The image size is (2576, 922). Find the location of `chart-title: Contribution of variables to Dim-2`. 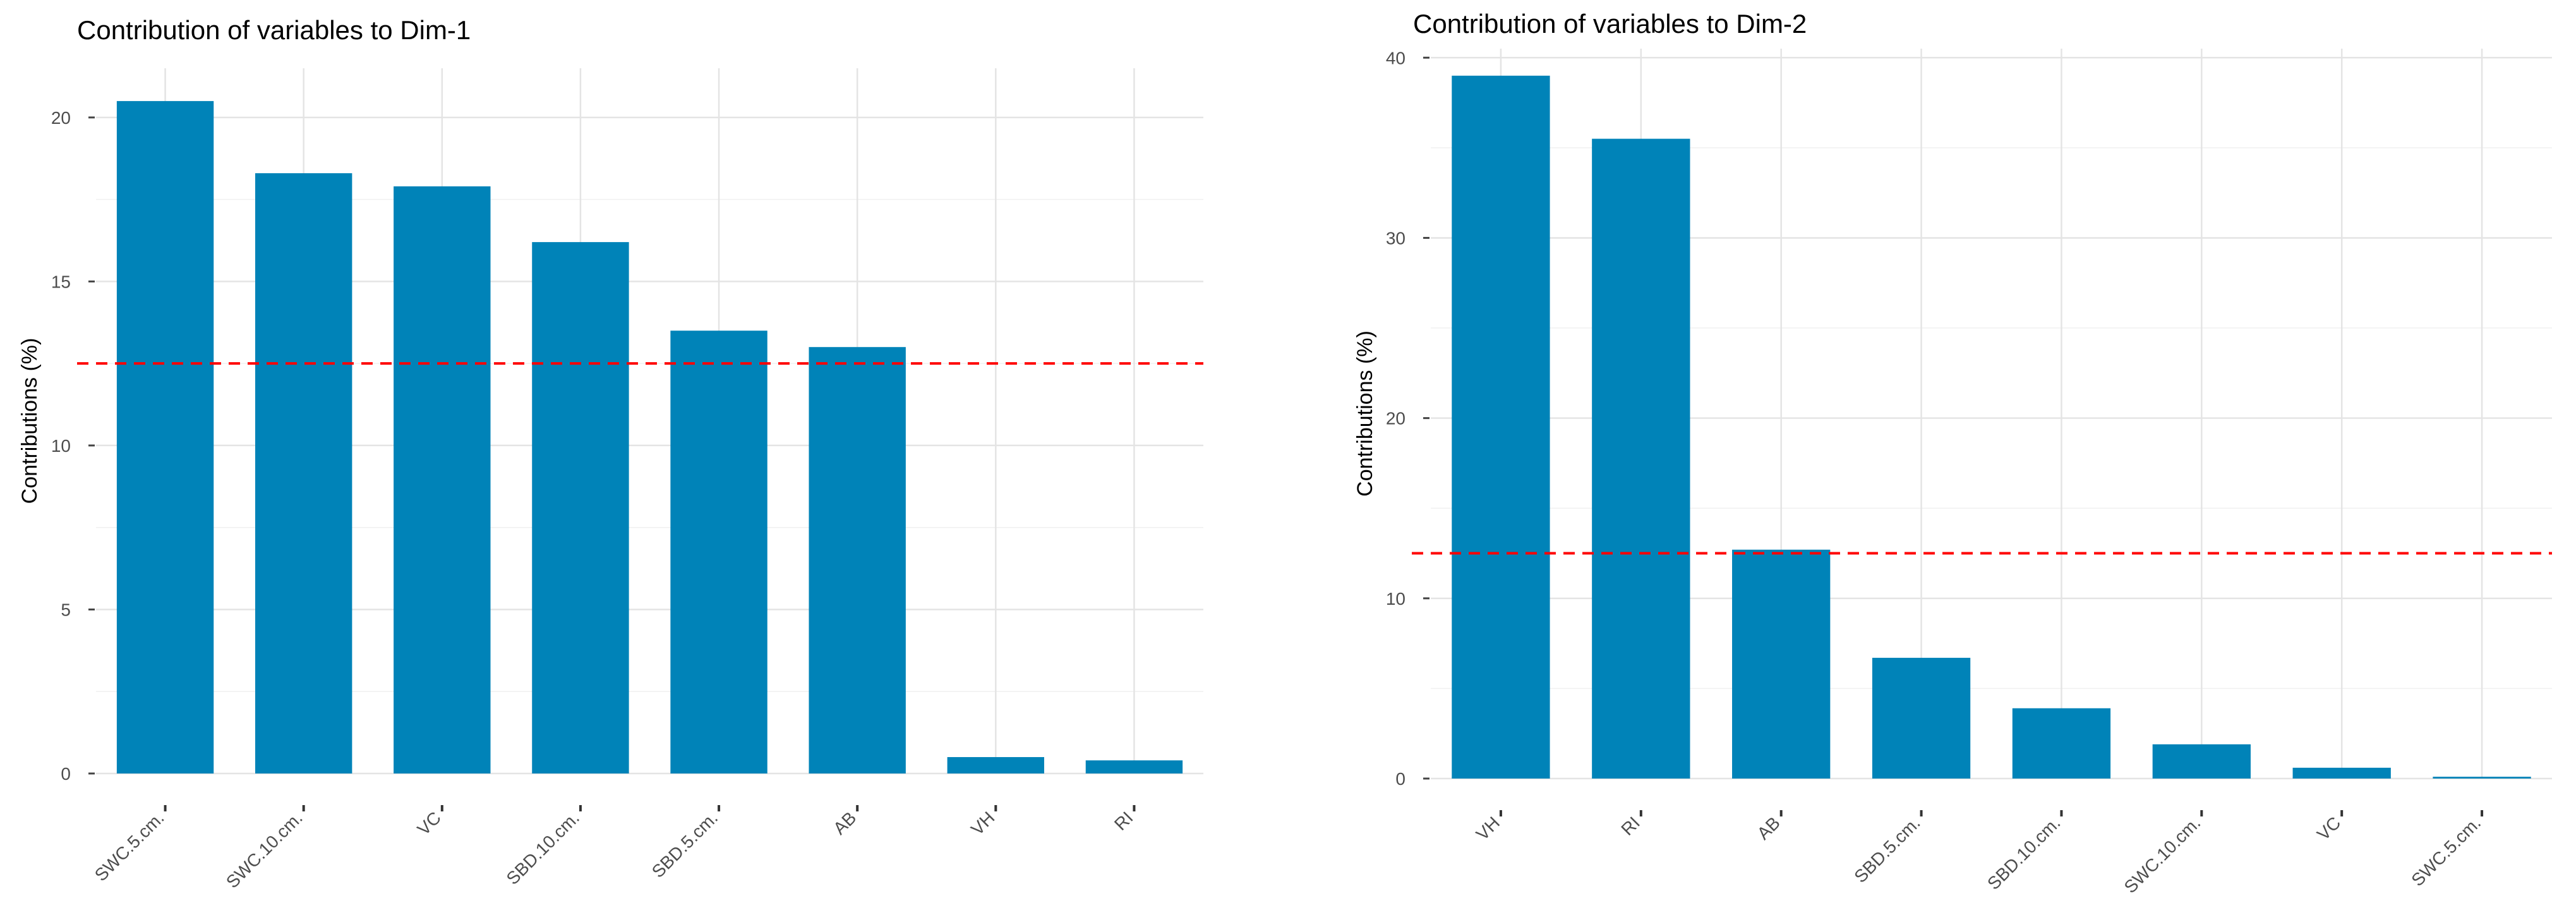

chart-title: Contribution of variables to Dim-2 is located at coordinates (1610, 24).